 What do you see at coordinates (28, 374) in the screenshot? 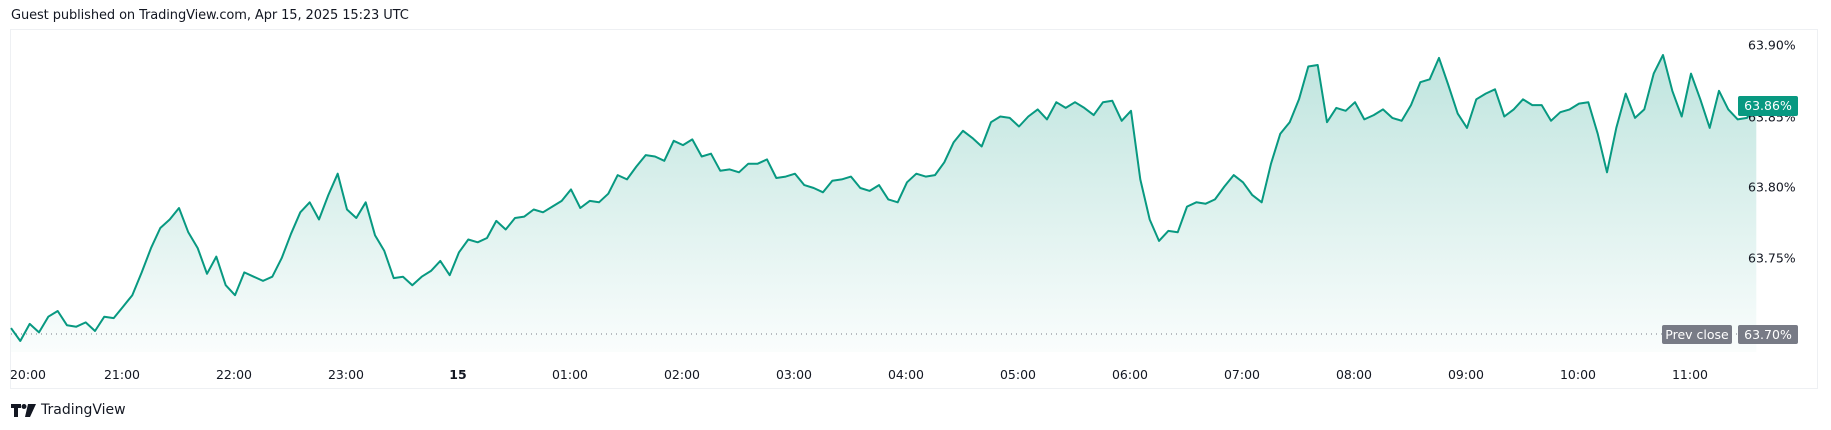
I see `time-label: 20:00` at bounding box center [28, 374].